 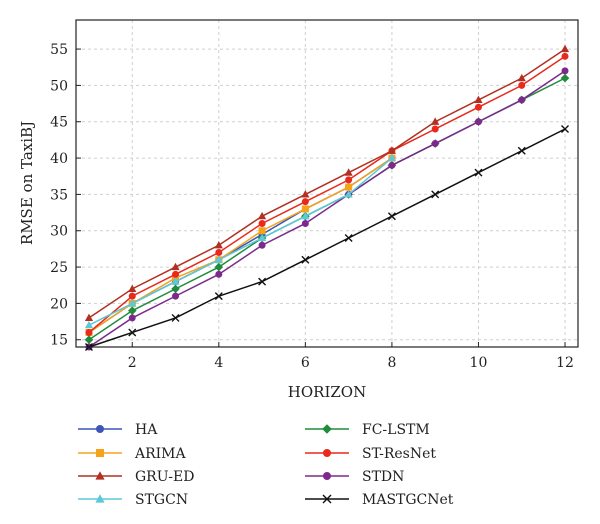 What do you see at coordinates (146, 430) in the screenshot?
I see `legend-label: HA` at bounding box center [146, 430].